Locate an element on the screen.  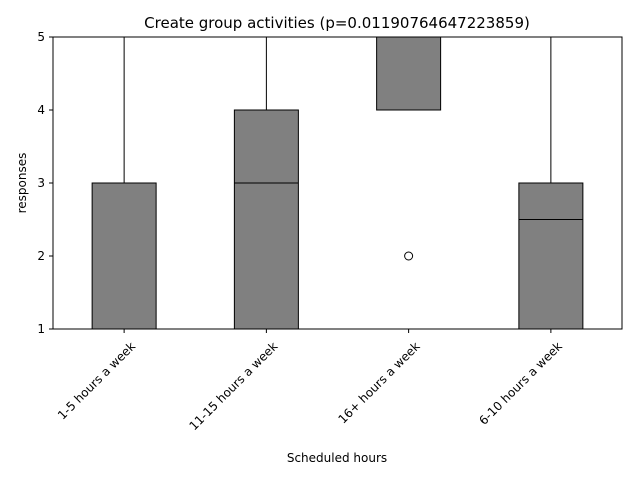
x-tick-label: 6-10 hours a week is located at coordinates (520, 383).